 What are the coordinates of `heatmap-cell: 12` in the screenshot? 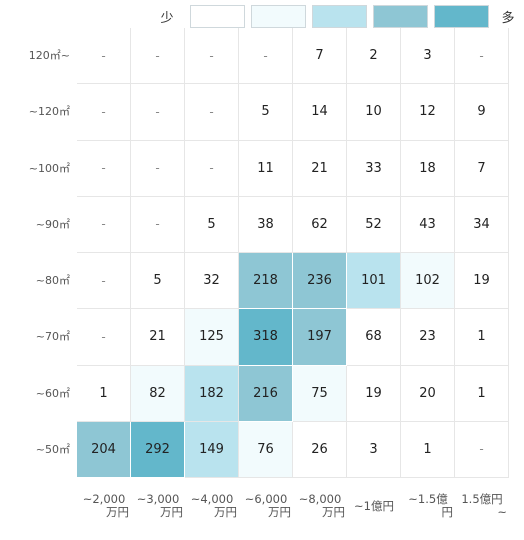 It's located at (428, 112).